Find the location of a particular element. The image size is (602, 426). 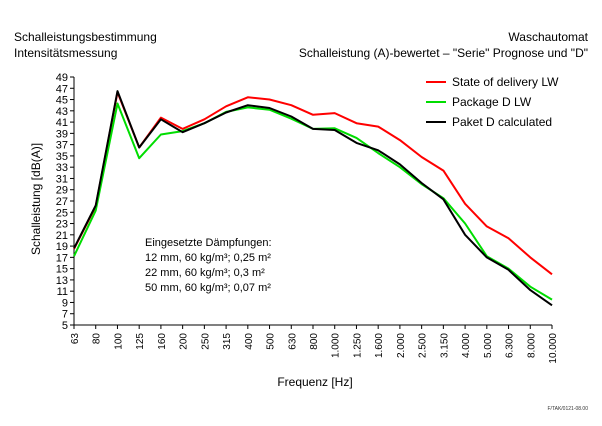

annotation-line-3: 50 mm, 60 kg/m³; 0,07 m² is located at coordinates (208, 288).